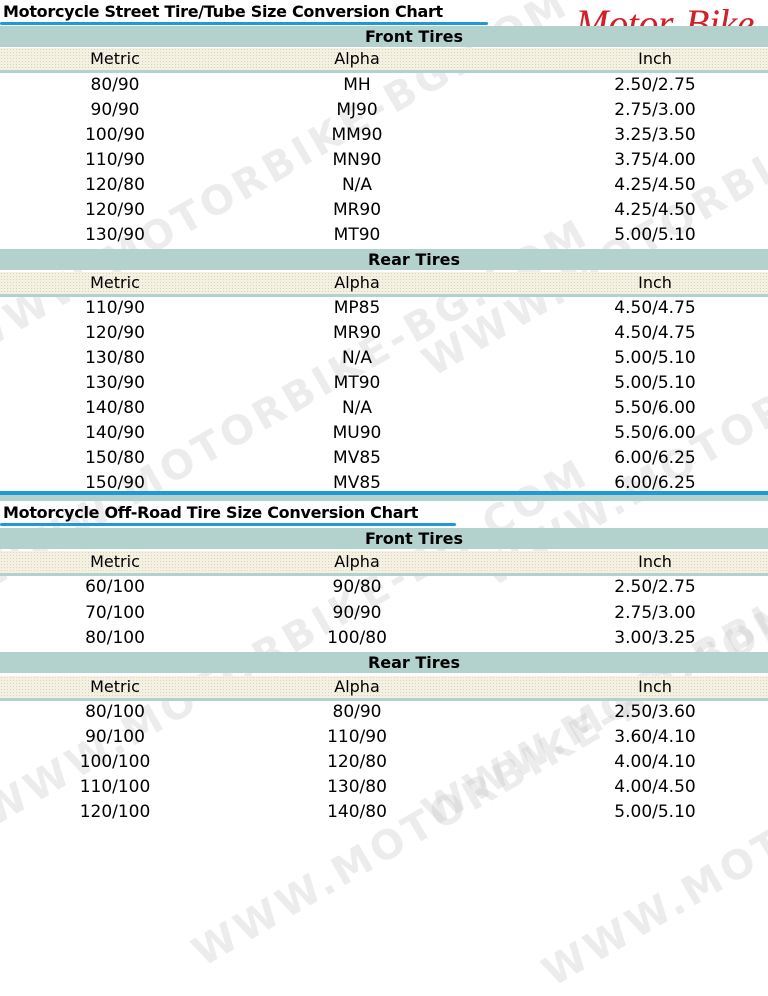 The width and height of the screenshot is (768, 996). I want to click on metric-cell: 100/90, so click(115, 135).